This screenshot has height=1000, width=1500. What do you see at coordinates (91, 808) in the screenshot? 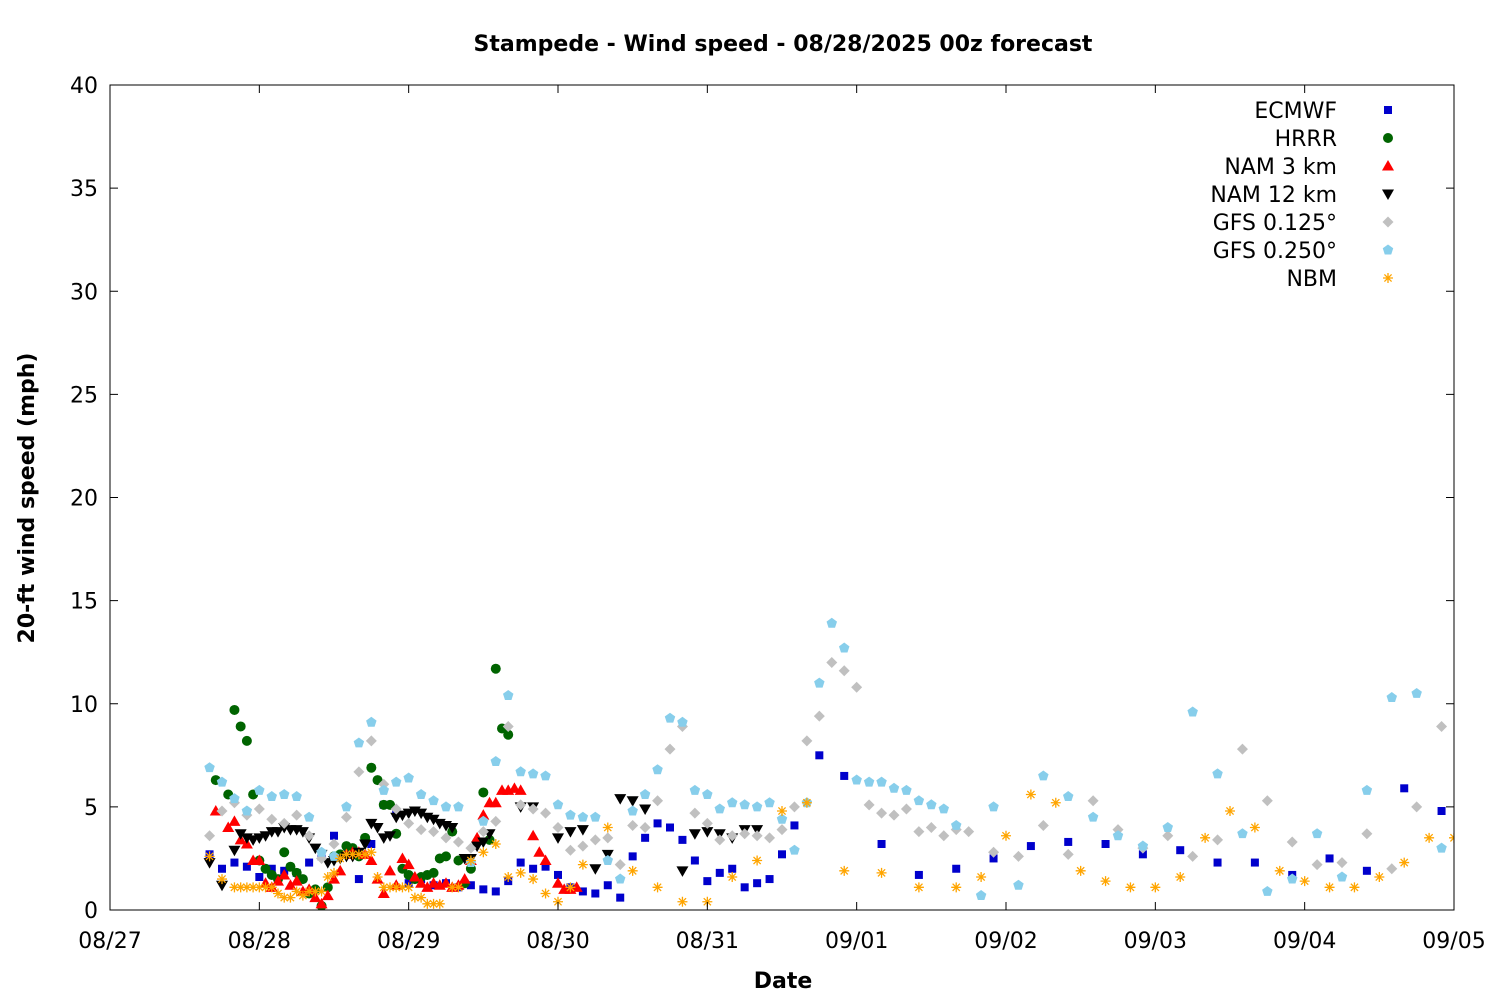
I see `y-tick-label: 5` at bounding box center [91, 808].